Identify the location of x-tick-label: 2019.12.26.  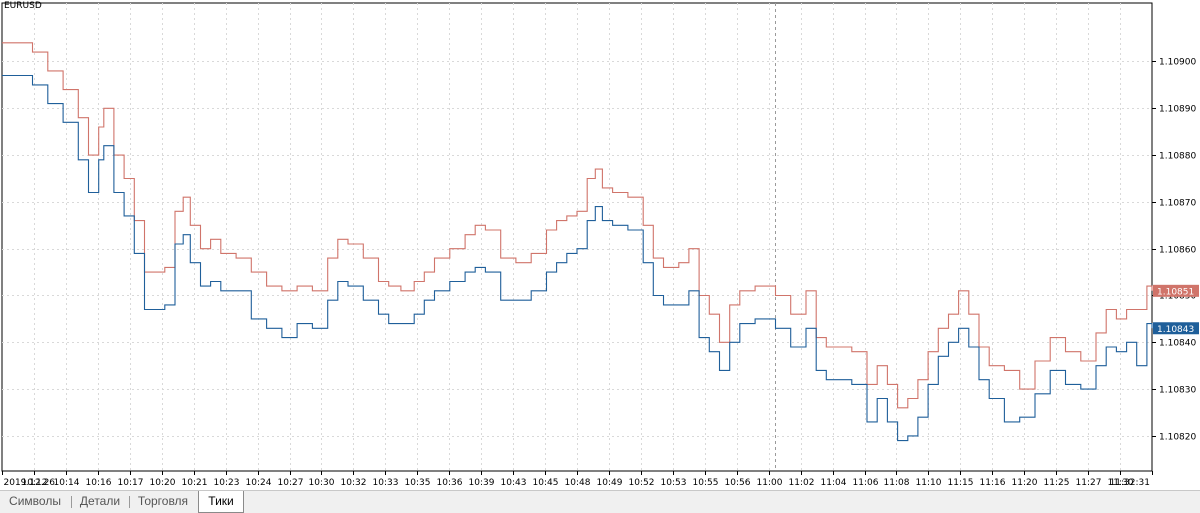
(30, 483).